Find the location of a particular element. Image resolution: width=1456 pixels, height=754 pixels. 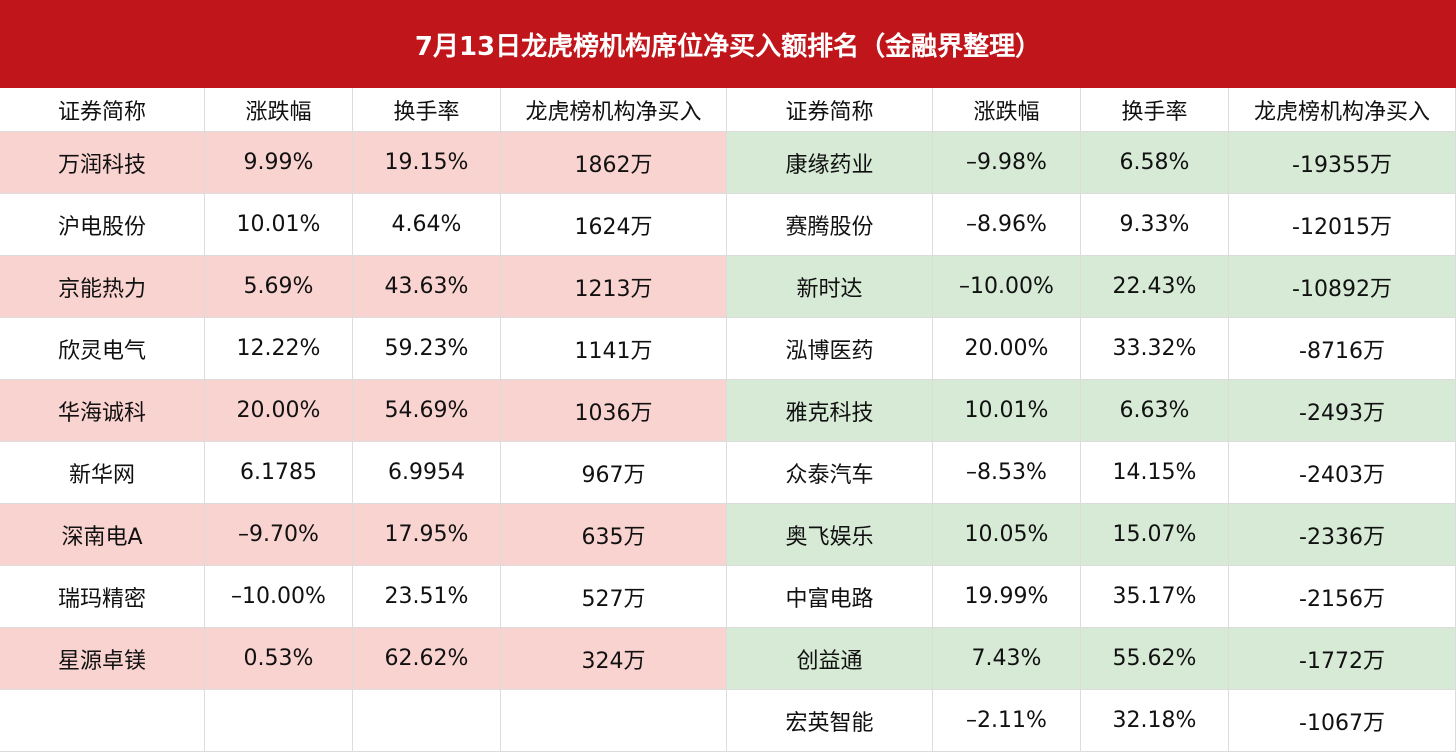

title: 7月13日龙虎榜机构席位净买入额排名（金融界整理） is located at coordinates (728, 46).